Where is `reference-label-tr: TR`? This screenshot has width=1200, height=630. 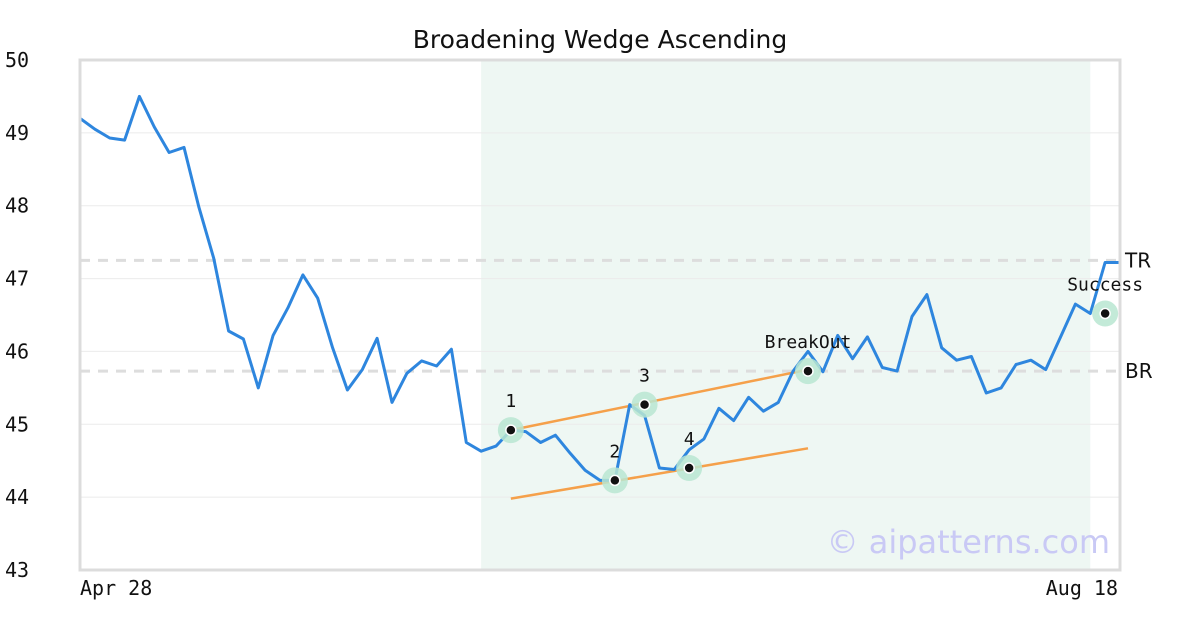
reference-label-tr: TR is located at coordinates (1137, 260).